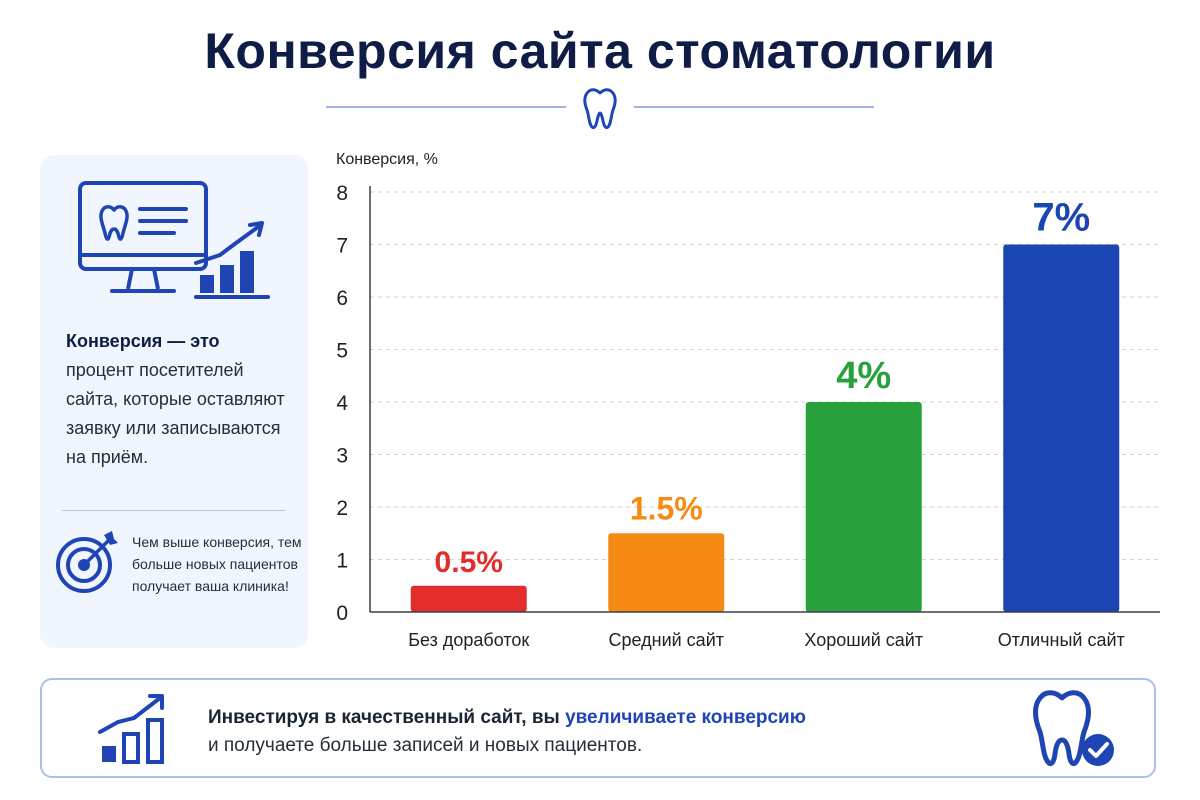 This screenshot has width=1200, height=800. Describe the element at coordinates (342, 298) in the screenshot. I see `y-tick-label: 6` at that location.